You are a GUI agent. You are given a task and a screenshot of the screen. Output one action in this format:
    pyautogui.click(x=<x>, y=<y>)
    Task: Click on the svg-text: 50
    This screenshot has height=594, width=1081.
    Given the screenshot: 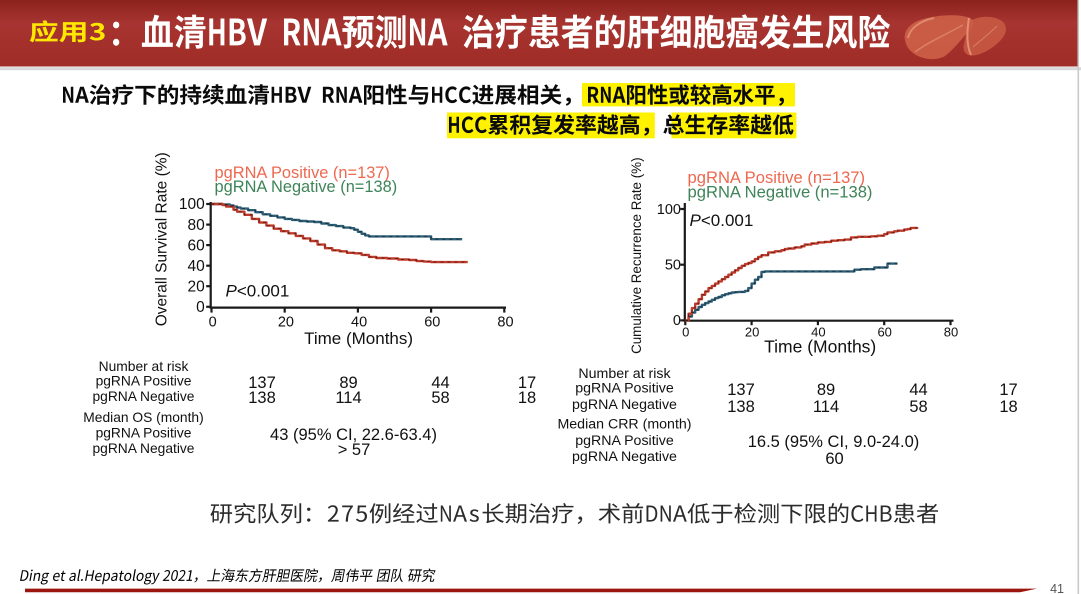 What is the action you would take?
    pyautogui.click(x=673, y=266)
    